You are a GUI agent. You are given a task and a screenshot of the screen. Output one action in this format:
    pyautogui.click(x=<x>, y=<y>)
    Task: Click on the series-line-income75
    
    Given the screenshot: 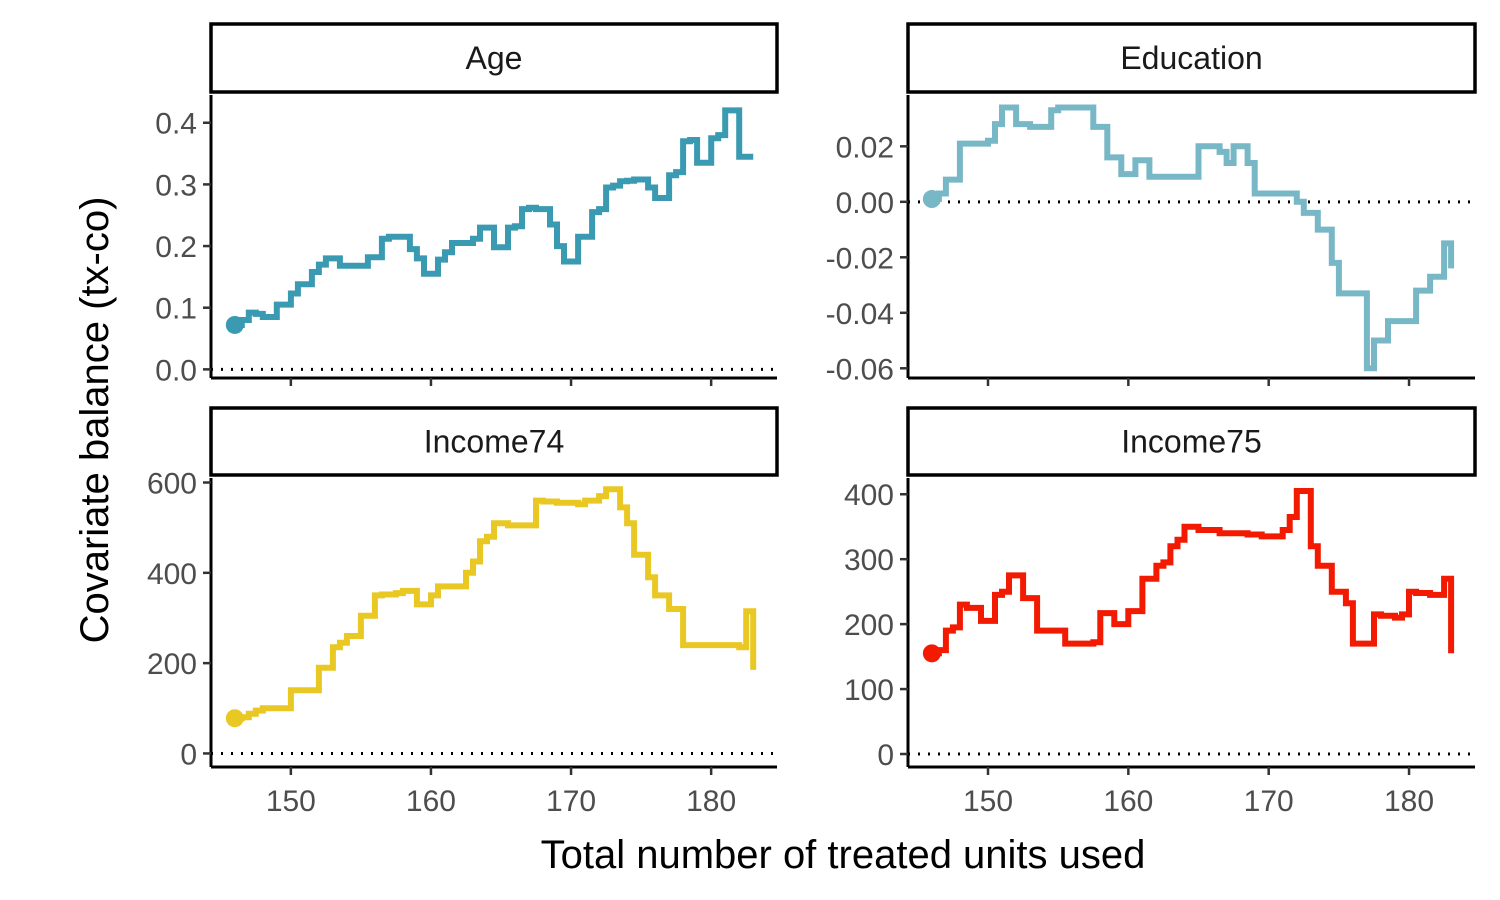 What is the action you would take?
    pyautogui.click(x=1193, y=572)
    